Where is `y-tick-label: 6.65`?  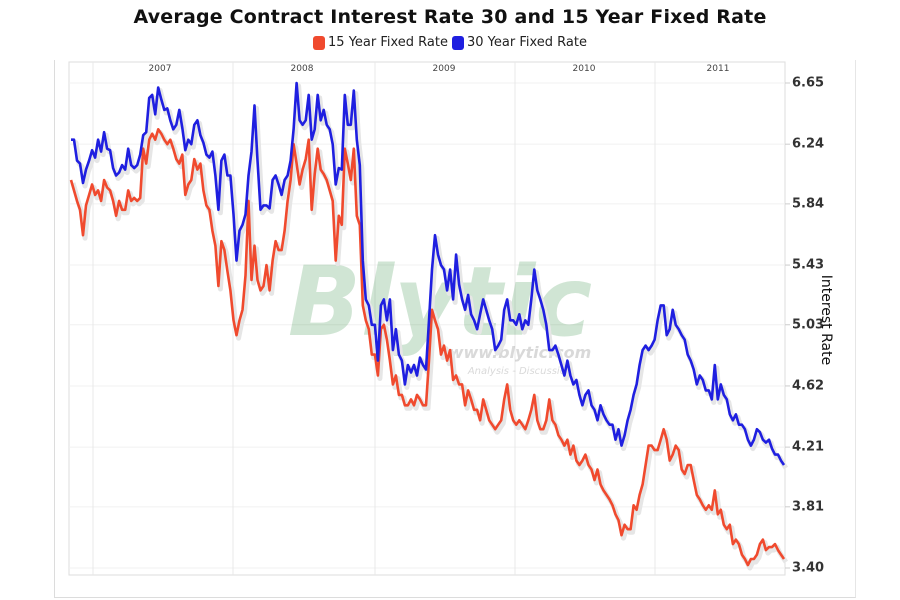
y-tick-label: 6.65 is located at coordinates (808, 83).